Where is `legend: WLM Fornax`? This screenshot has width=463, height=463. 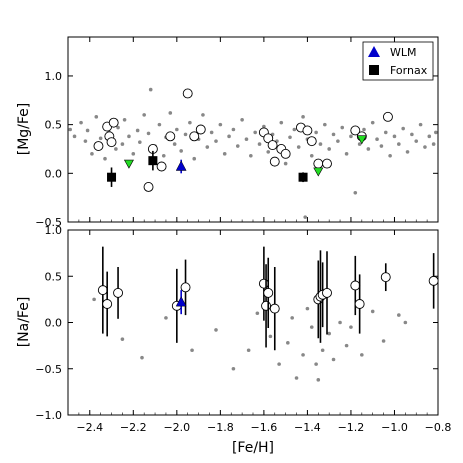 legend: WLM Fornax is located at coordinates (398, 61).